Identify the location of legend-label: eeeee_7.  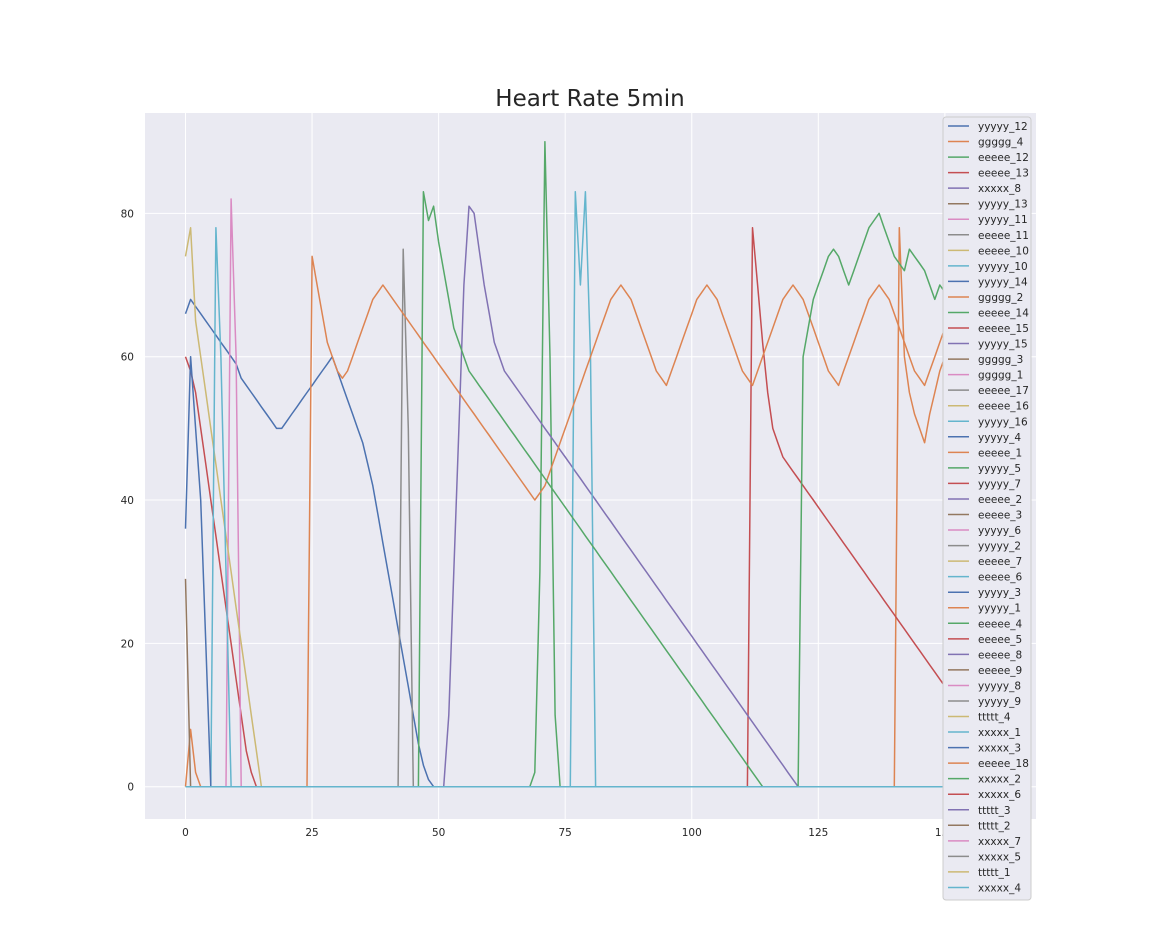
(1000, 562).